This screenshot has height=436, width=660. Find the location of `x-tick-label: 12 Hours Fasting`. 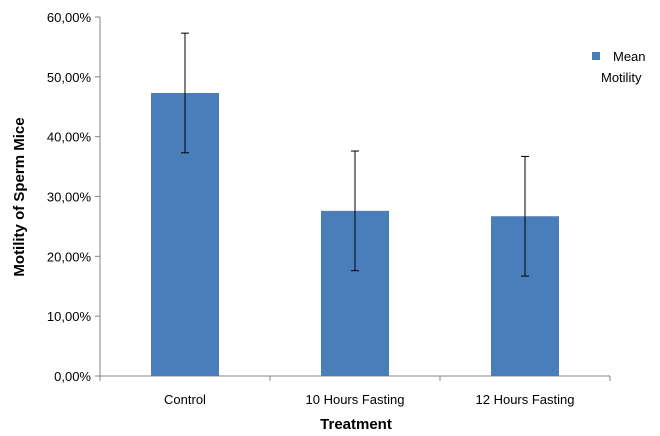

x-tick-label: 12 Hours Fasting is located at coordinates (525, 399).